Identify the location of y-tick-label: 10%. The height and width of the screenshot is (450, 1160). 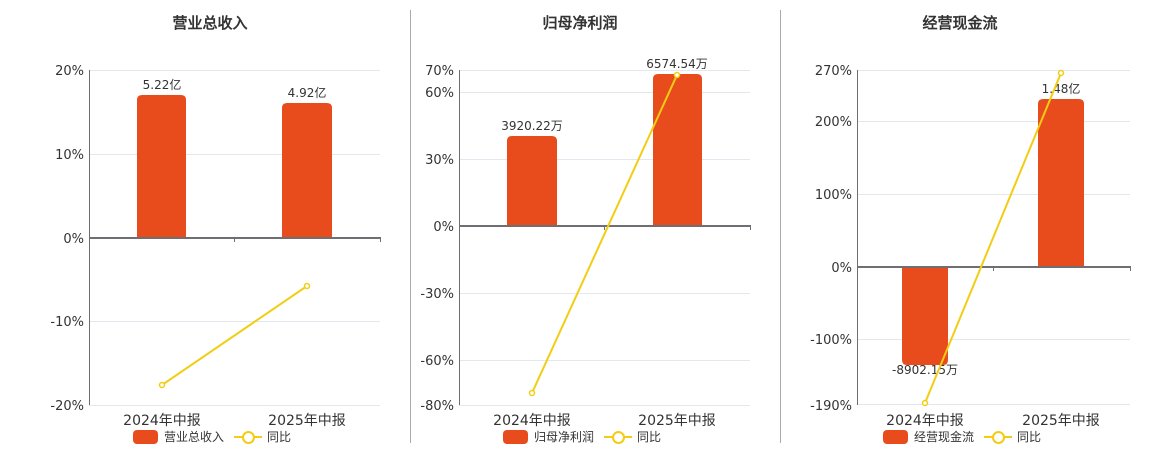
(69, 155).